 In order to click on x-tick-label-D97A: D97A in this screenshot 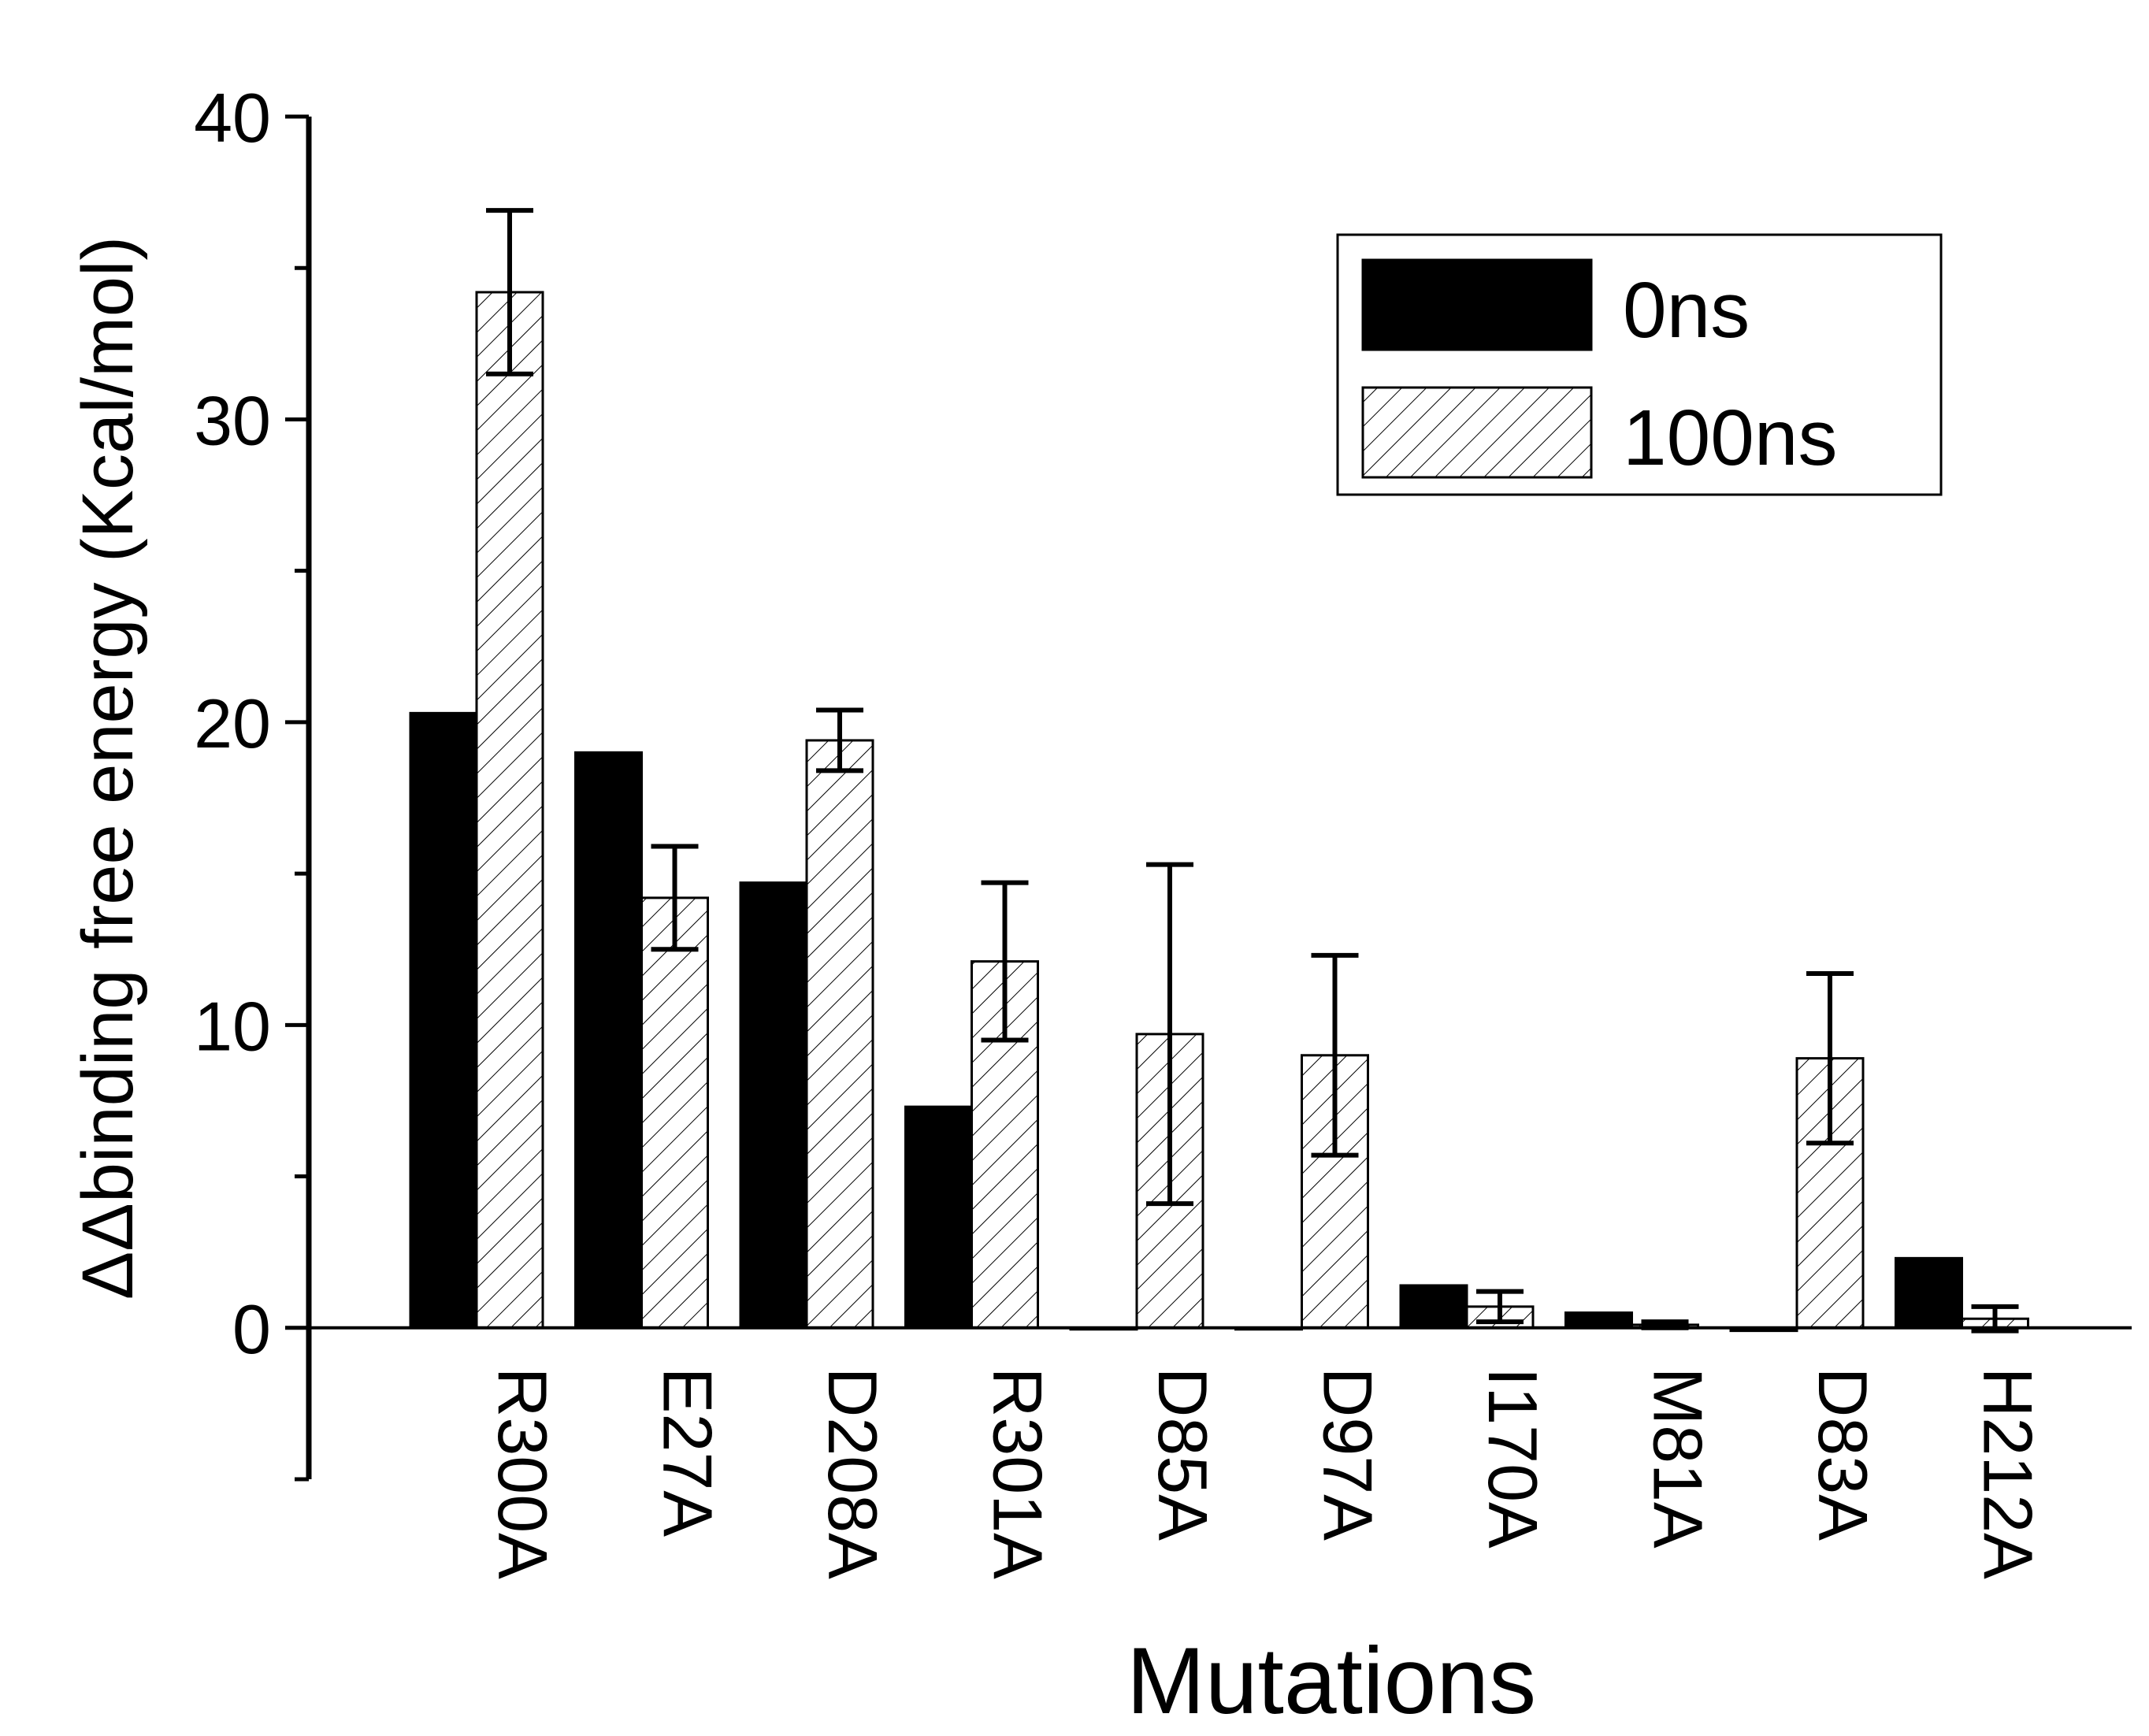, I will do `click(1348, 1454)`.